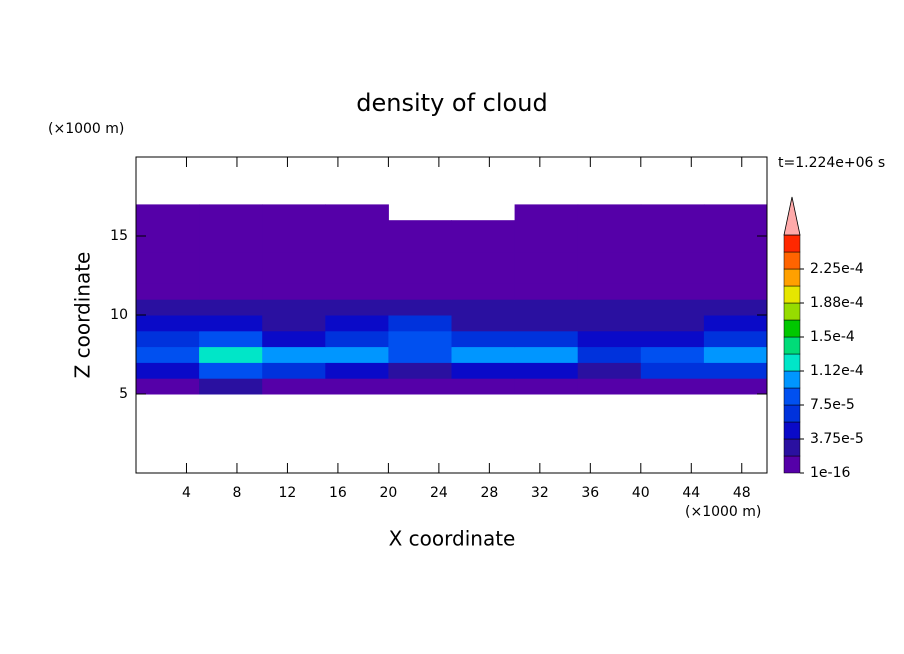  Describe the element at coordinates (83, 315) in the screenshot. I see `y-axis-label: Z coordinate` at that location.